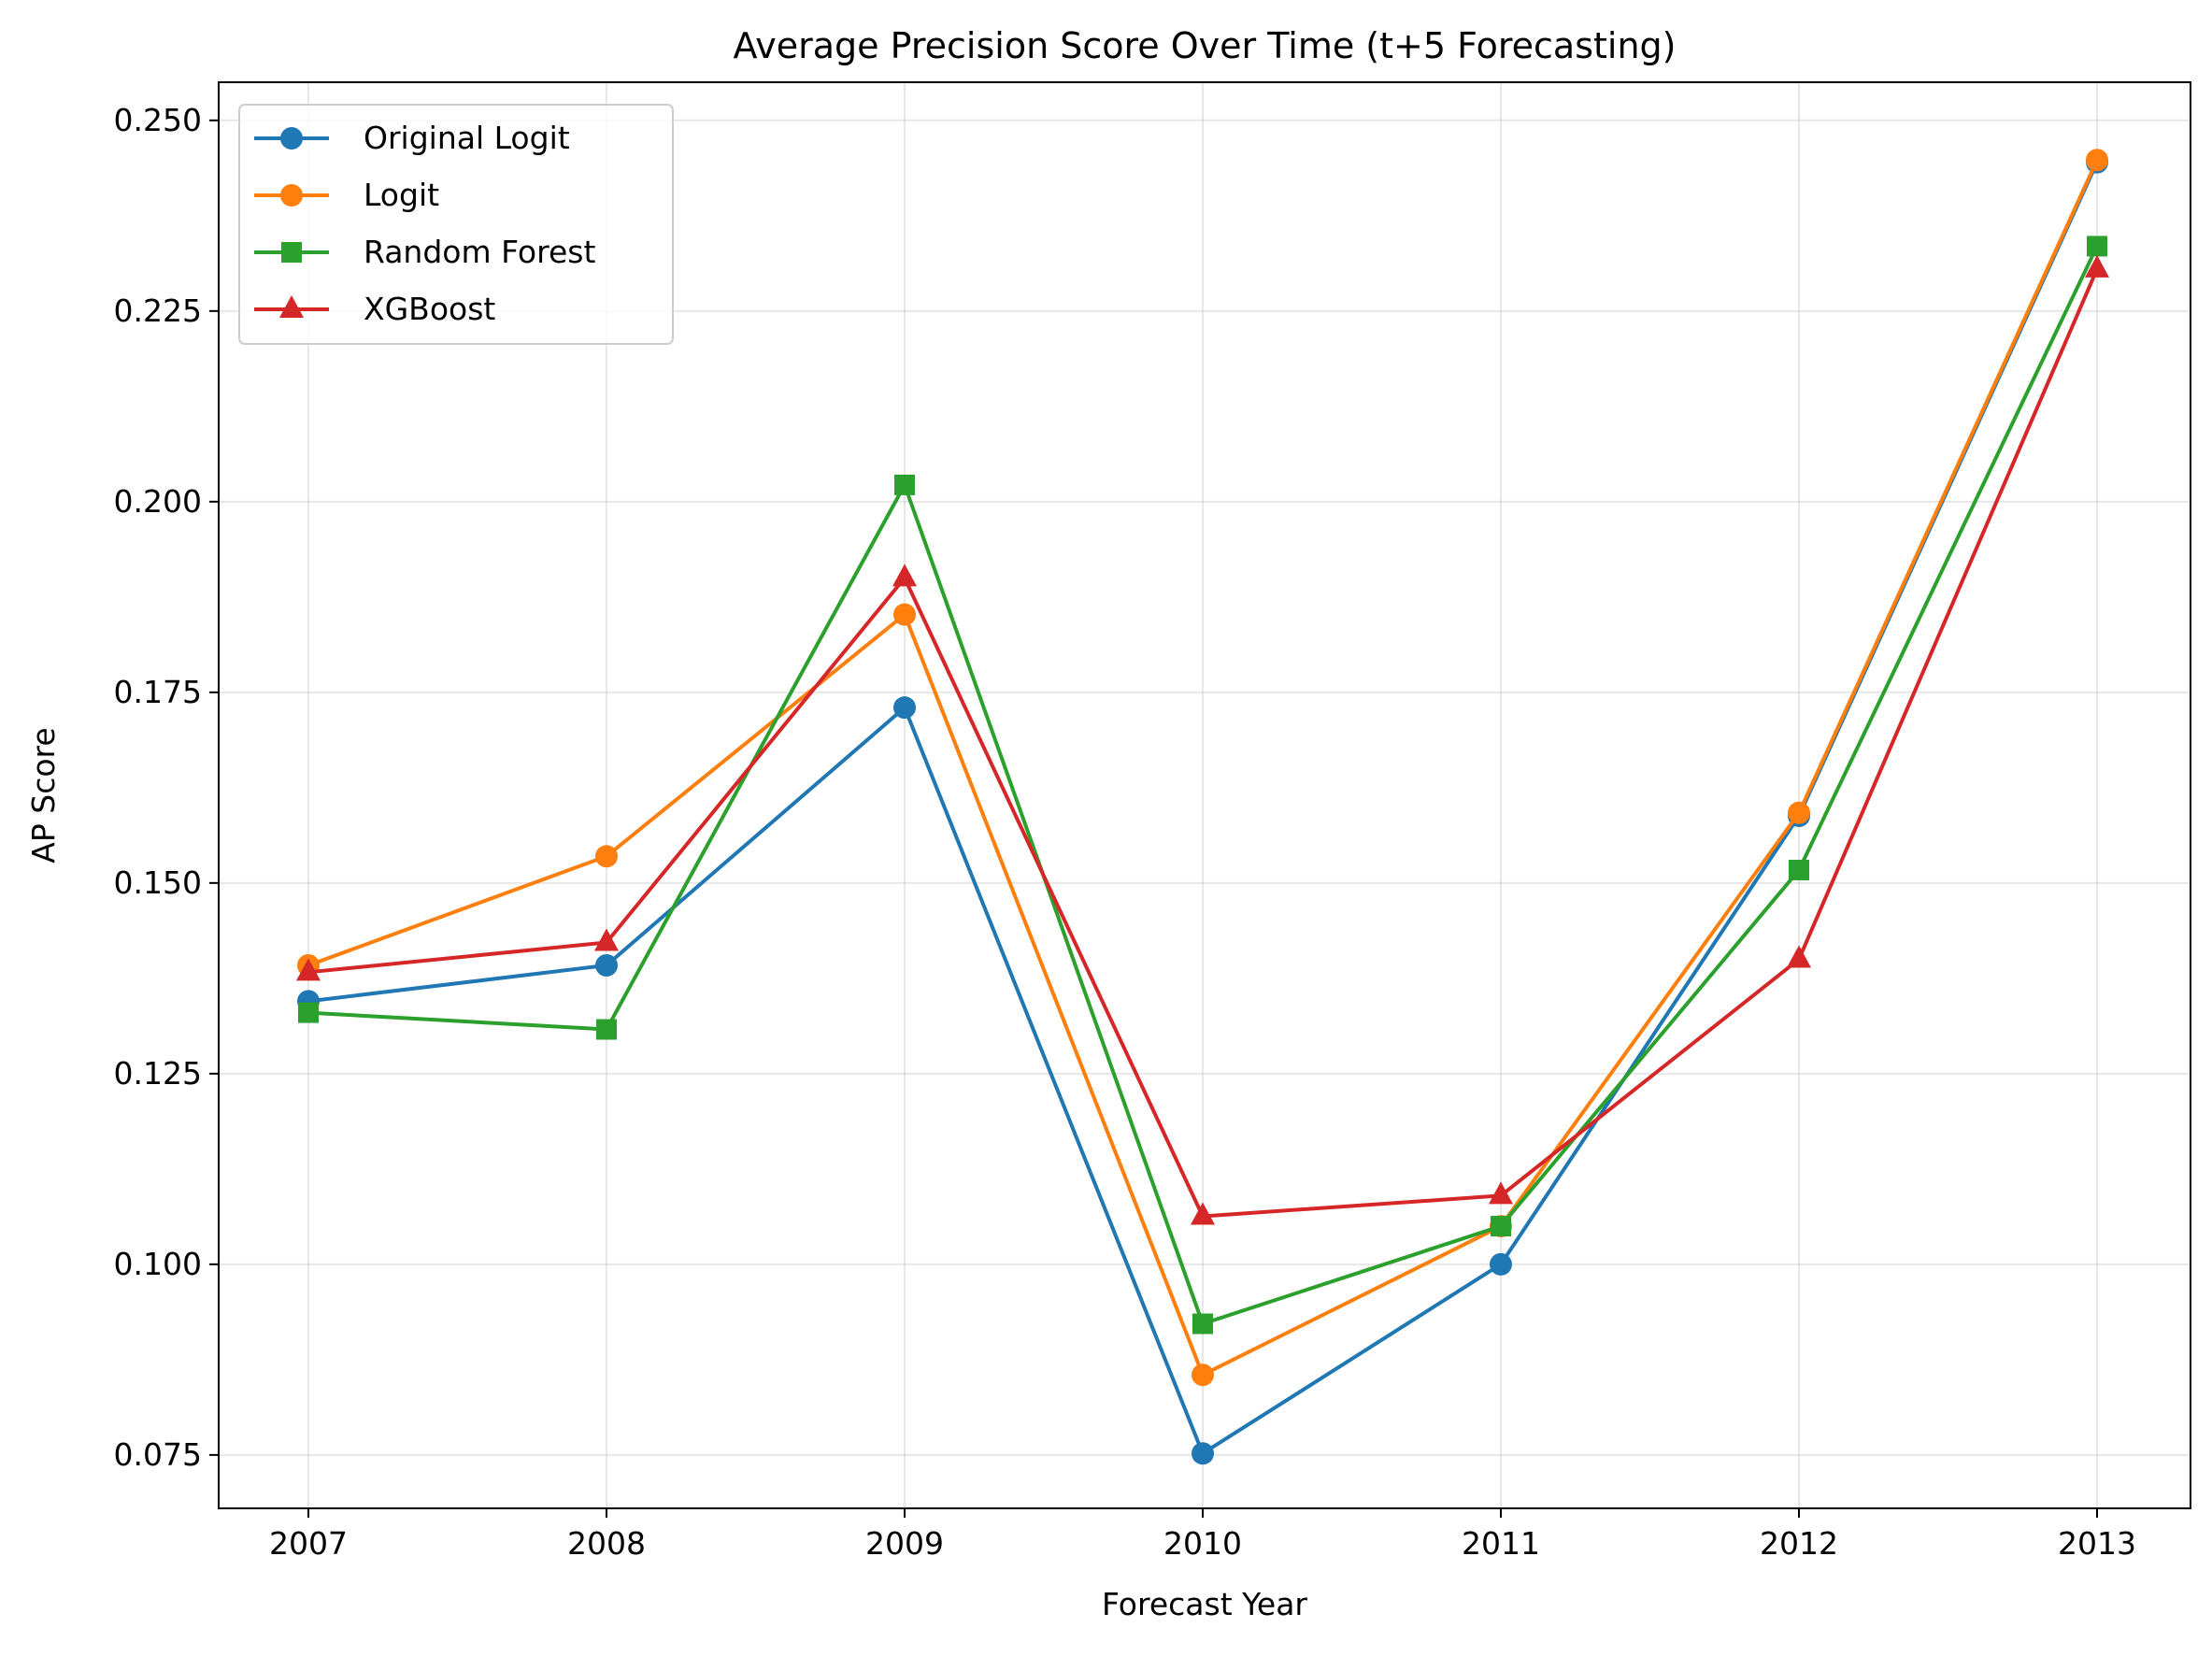  What do you see at coordinates (904, 1544) in the screenshot?
I see `x-tick-label-2009: 2009` at bounding box center [904, 1544].